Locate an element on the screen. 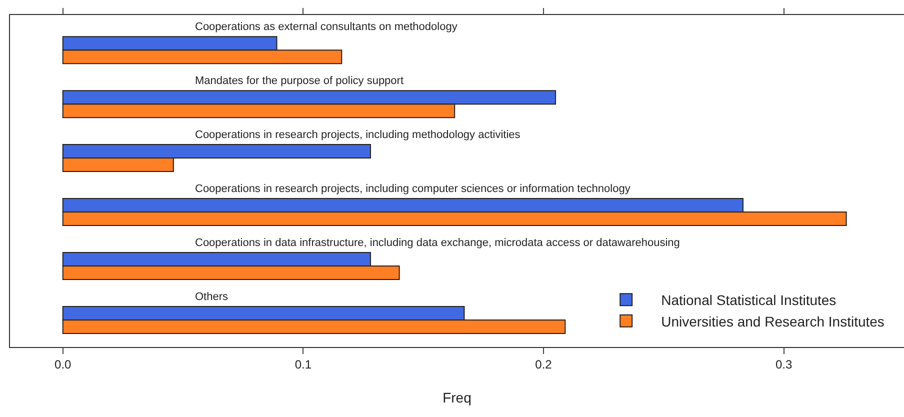  x-tick-label: 0.1 is located at coordinates (303, 364).